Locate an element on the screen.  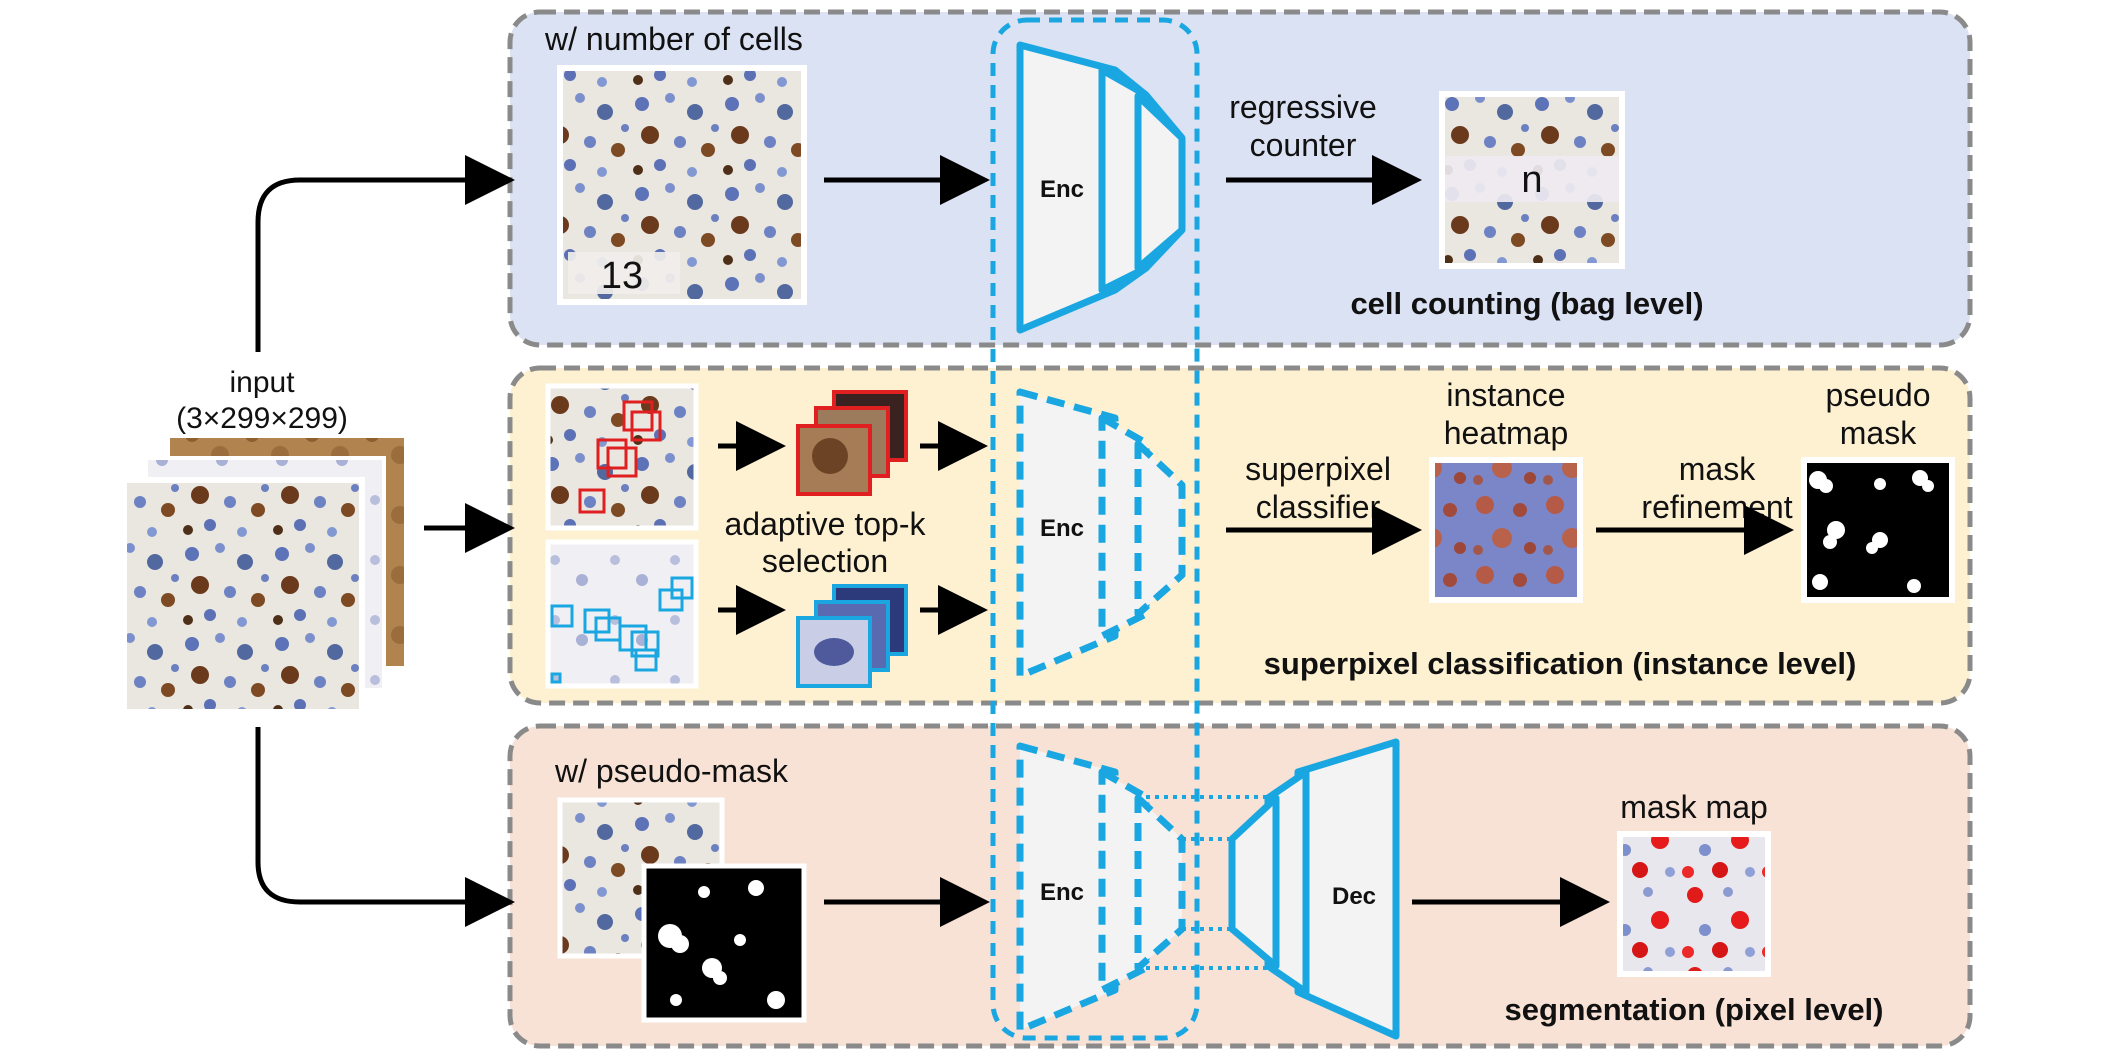
bag-encoder-label: Enc is located at coordinates (1062, 189).